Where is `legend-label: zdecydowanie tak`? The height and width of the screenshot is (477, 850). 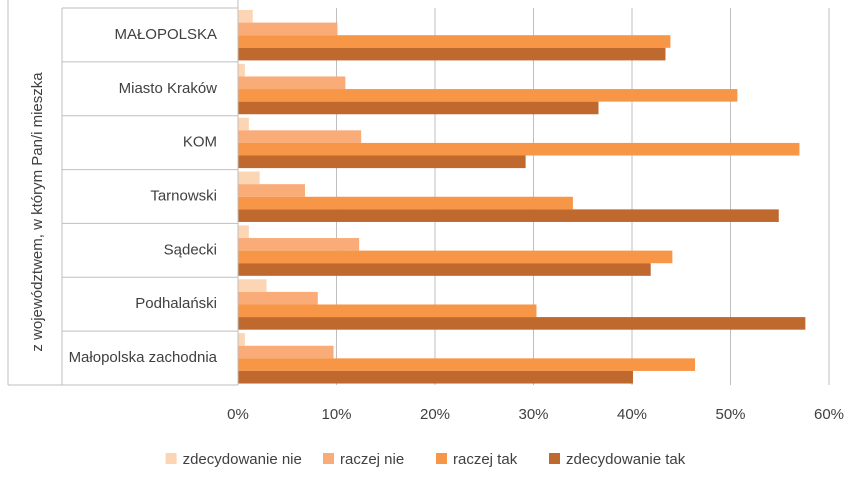
legend-label: zdecydowanie tak is located at coordinates (626, 459).